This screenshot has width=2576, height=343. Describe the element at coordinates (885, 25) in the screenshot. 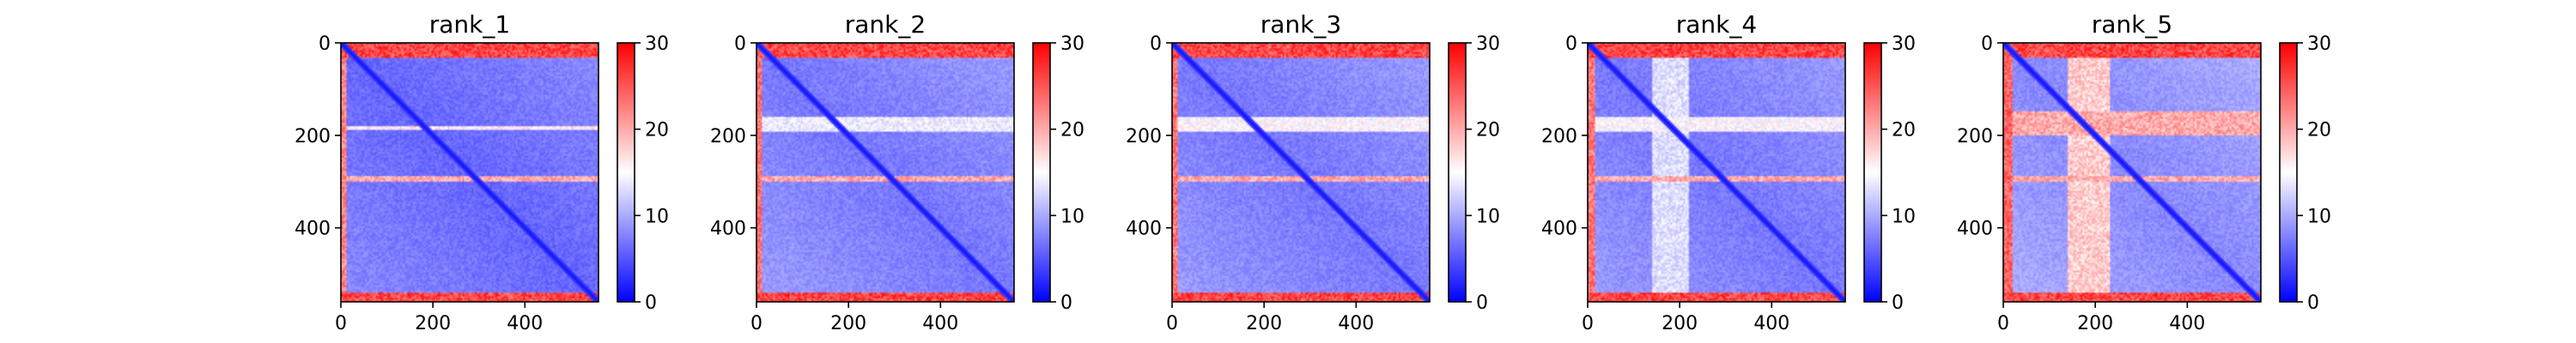

I see `panel-title: rank_2` at that location.